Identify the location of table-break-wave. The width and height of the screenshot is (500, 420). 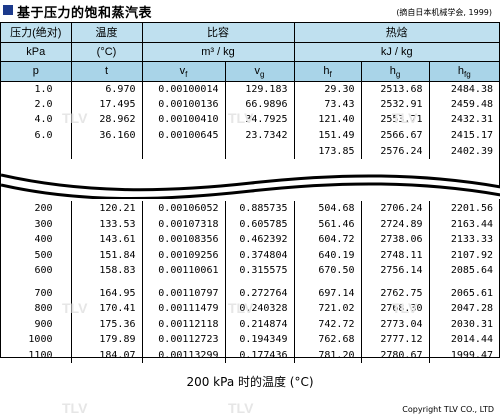
(250, 186).